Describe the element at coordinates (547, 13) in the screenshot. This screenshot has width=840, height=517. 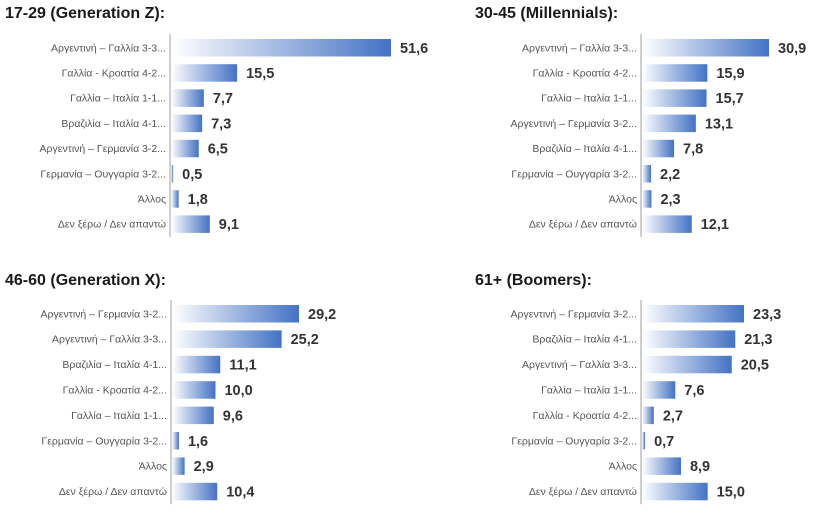
I see `chart-title: 30-45 (Millennials):` at that location.